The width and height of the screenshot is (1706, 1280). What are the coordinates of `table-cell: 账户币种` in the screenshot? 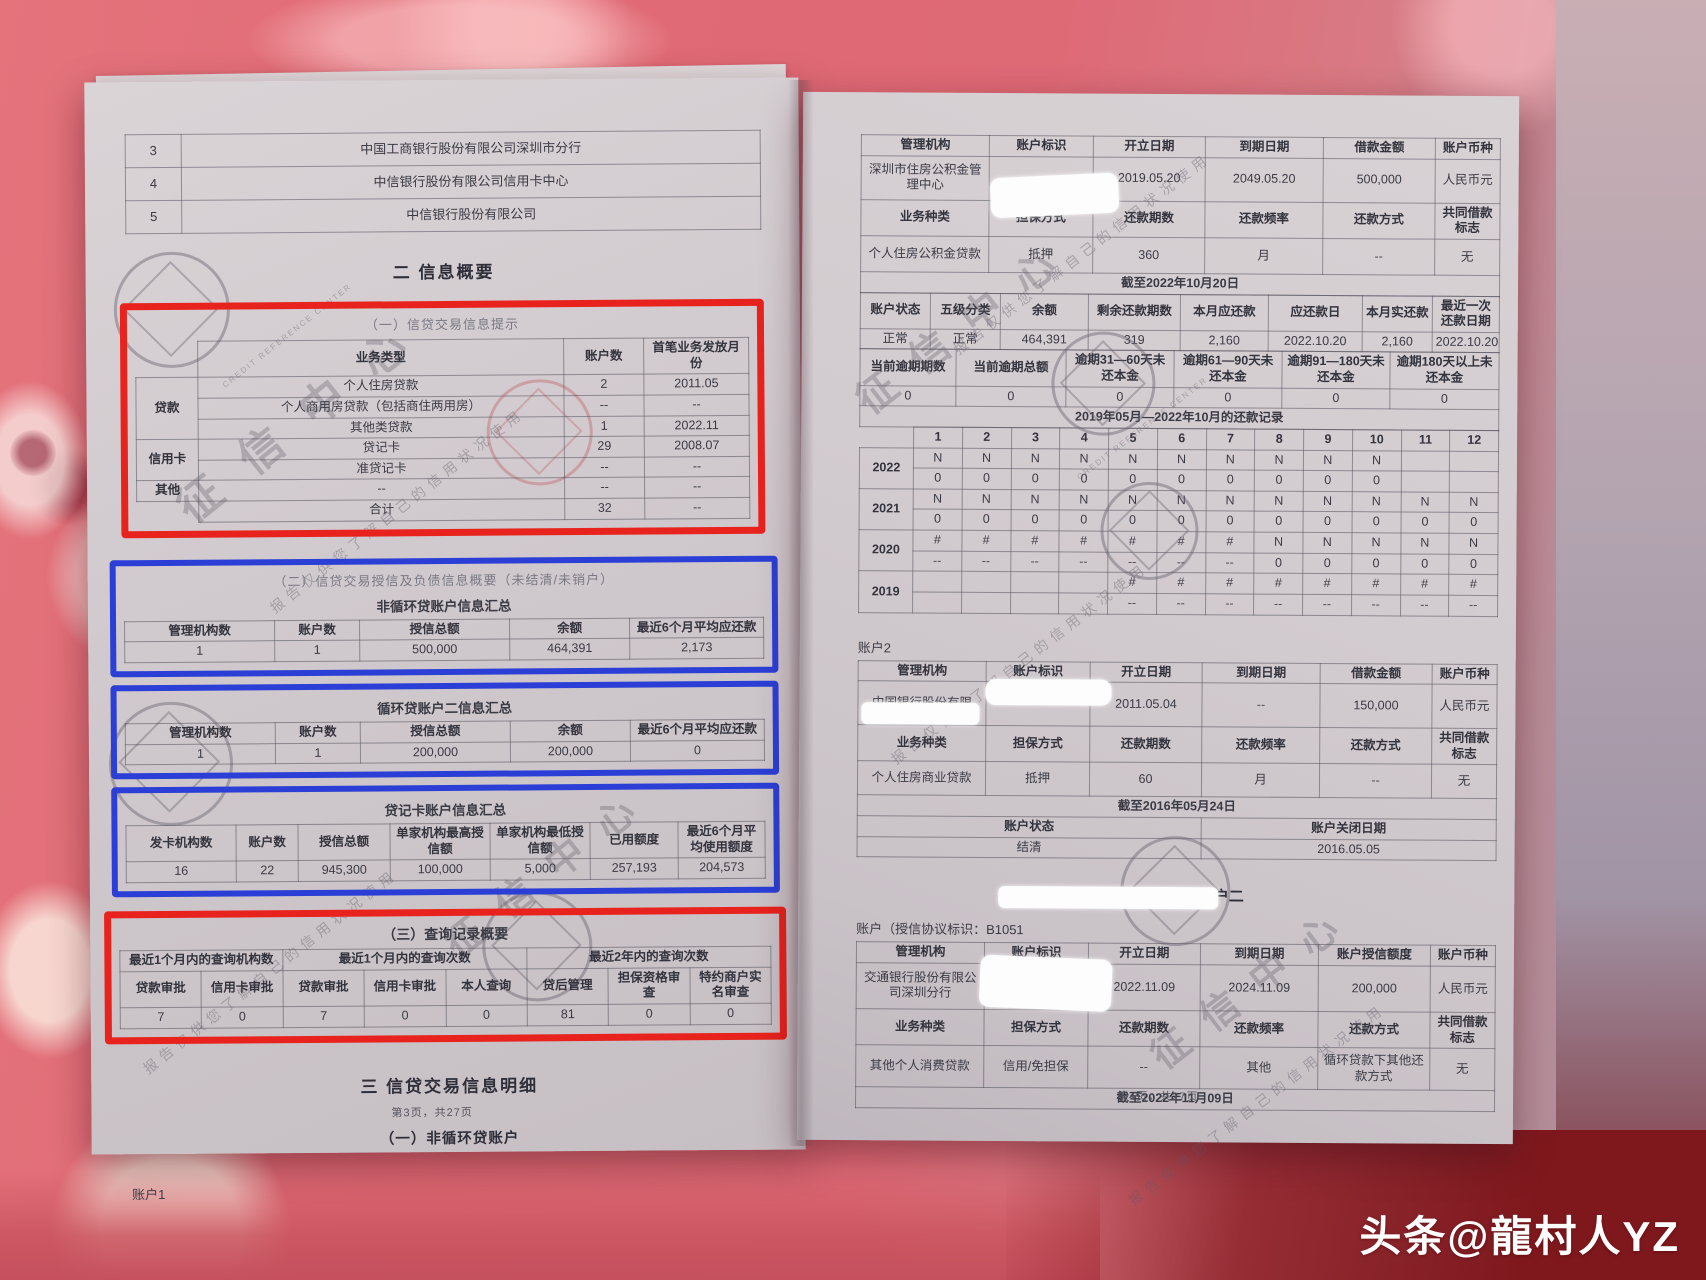 It's located at (1465, 674).